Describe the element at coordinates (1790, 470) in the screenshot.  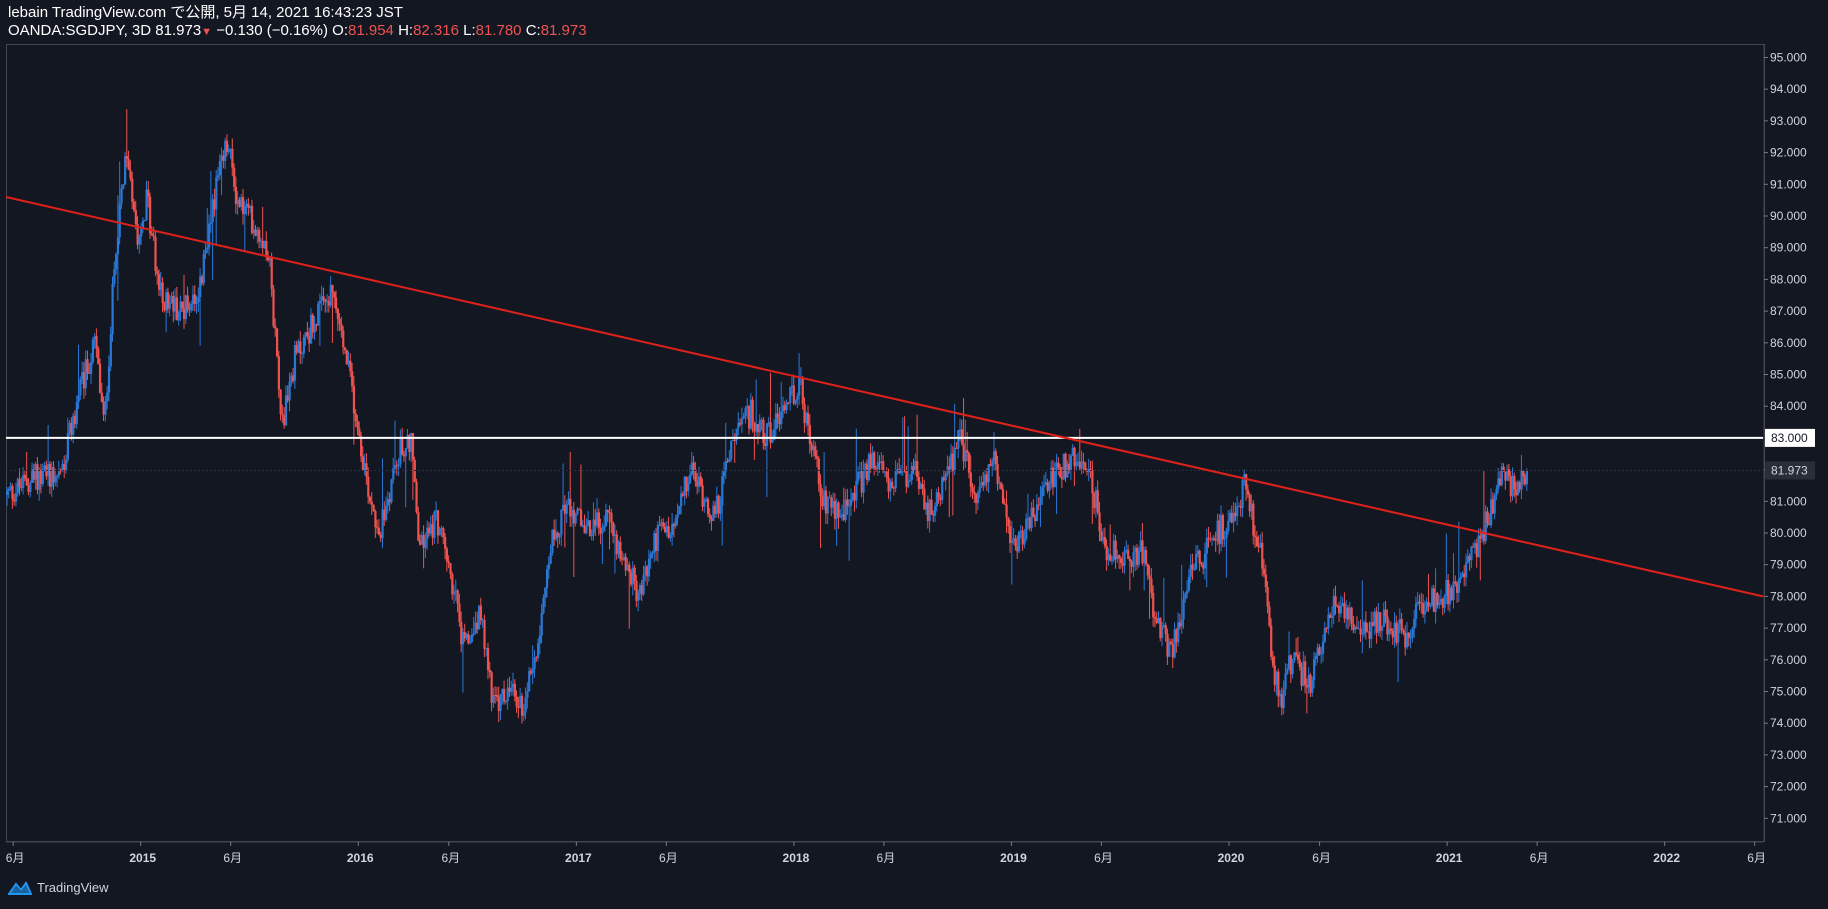
I see `last-price-tag` at that location.